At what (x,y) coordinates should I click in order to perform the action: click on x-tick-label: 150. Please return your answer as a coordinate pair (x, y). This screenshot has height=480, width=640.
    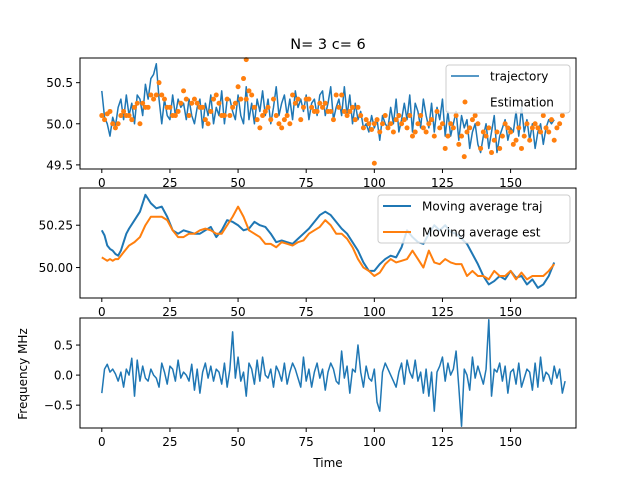
    Looking at the image, I should click on (510, 183).